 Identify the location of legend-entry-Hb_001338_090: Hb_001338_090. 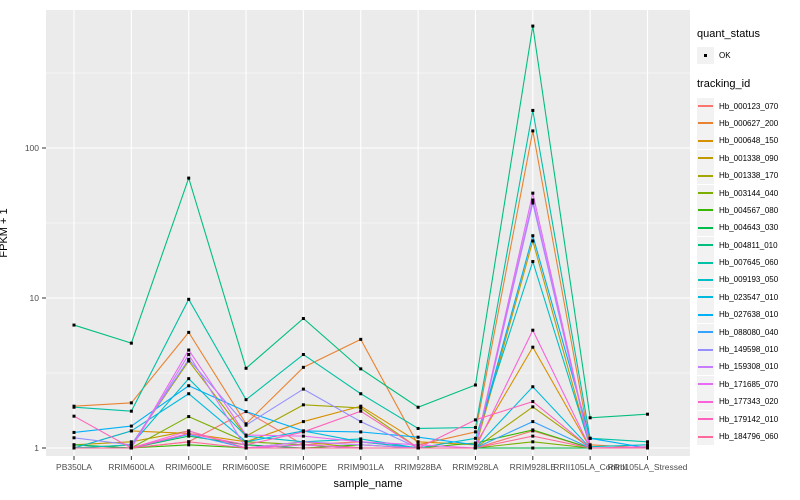
(748, 158).